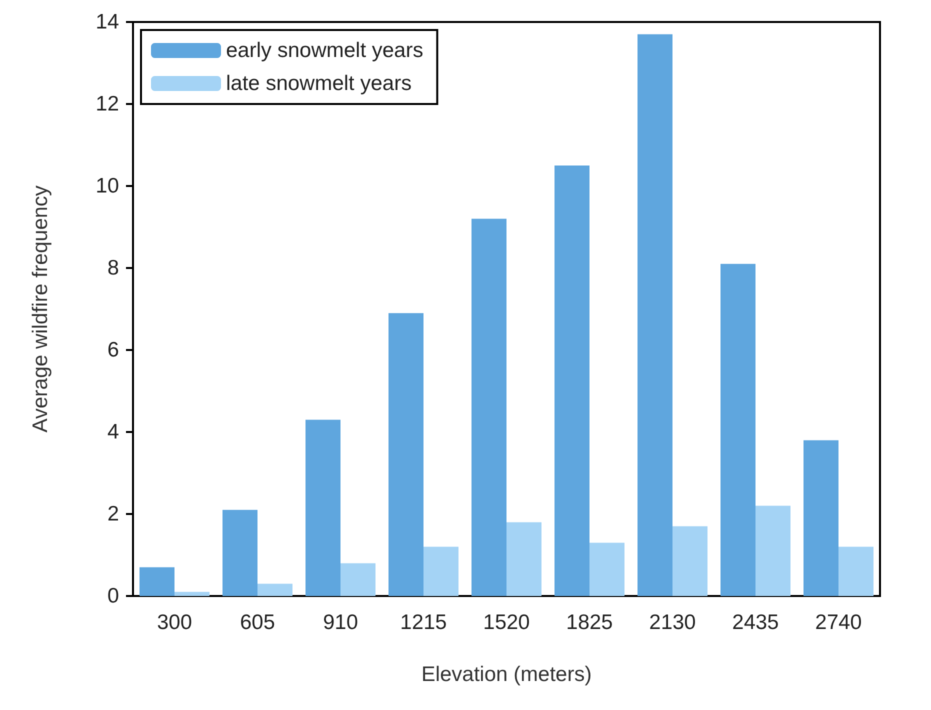  I want to click on x-tick-label: 910, so click(340, 622).